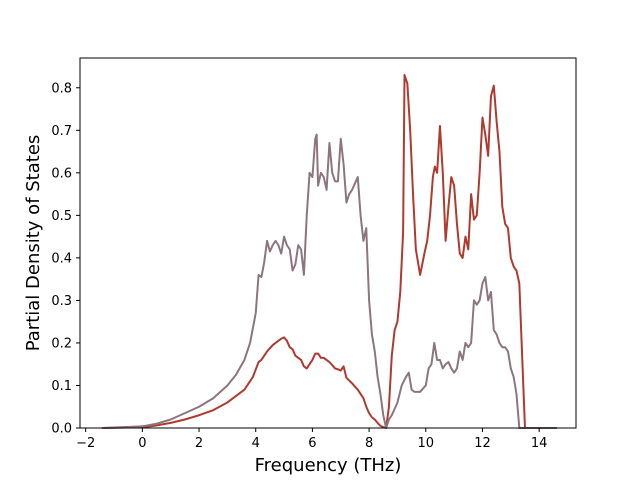  Describe the element at coordinates (61, 429) in the screenshot. I see `y-tick-label: 0.0` at that location.